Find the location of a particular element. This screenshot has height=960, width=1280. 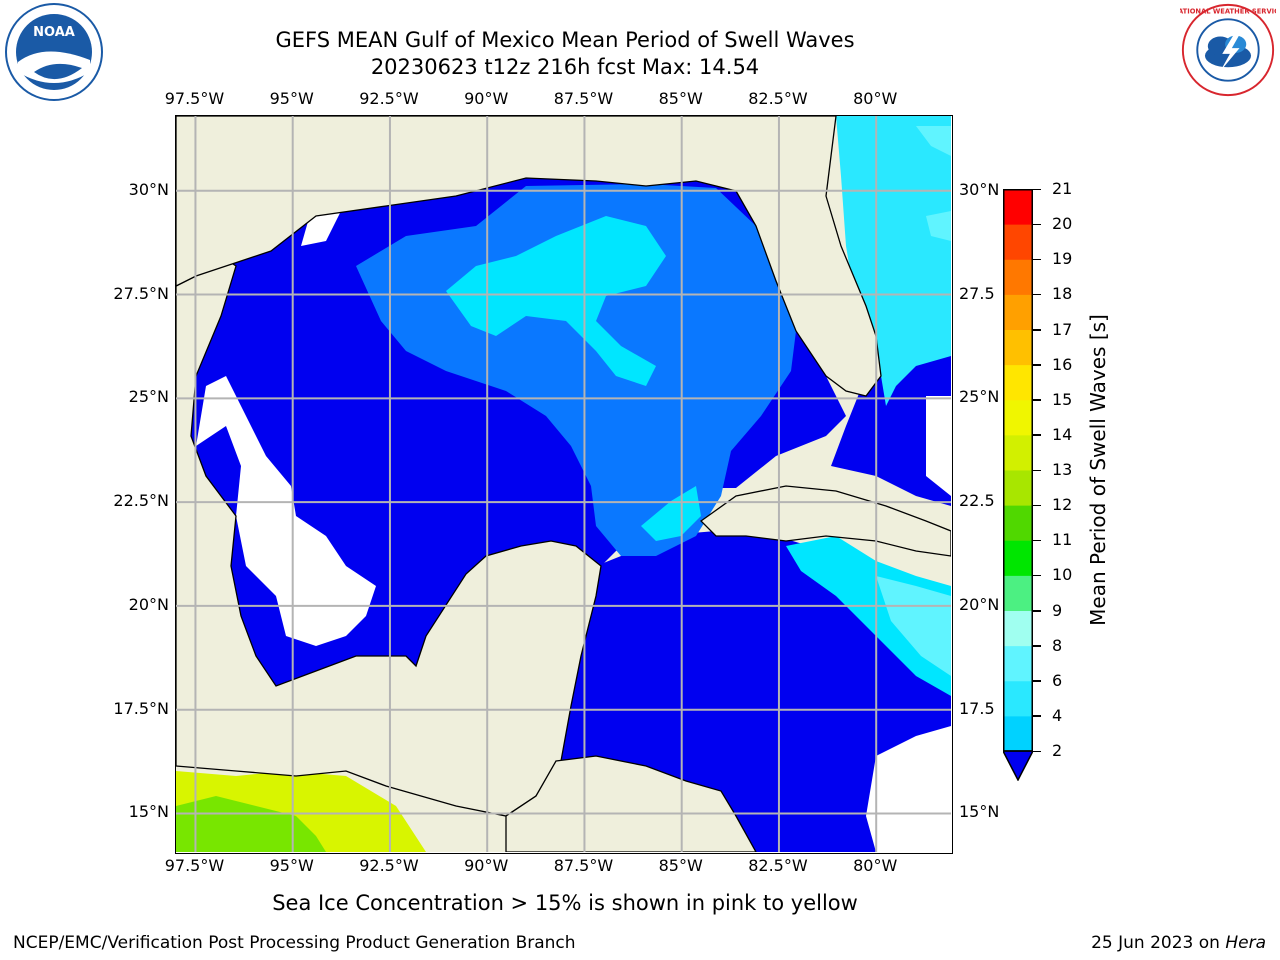

noaa-logo: NOAA is located at coordinates (54, 52).